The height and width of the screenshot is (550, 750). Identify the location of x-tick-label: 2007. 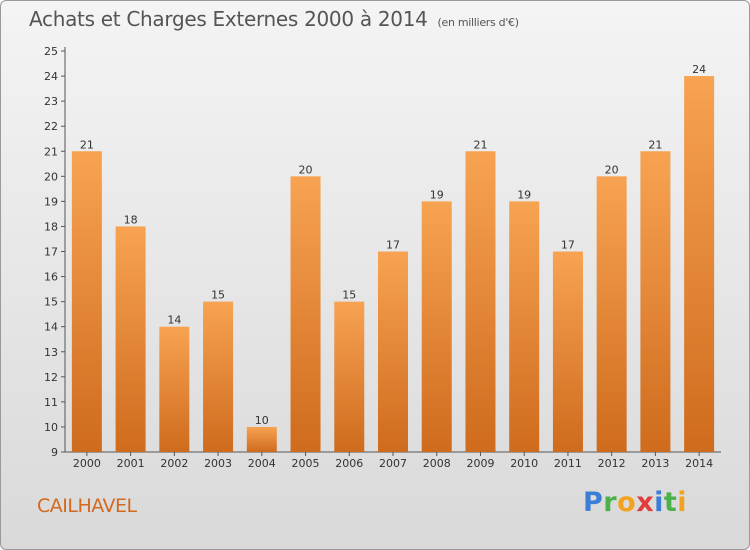
(393, 463).